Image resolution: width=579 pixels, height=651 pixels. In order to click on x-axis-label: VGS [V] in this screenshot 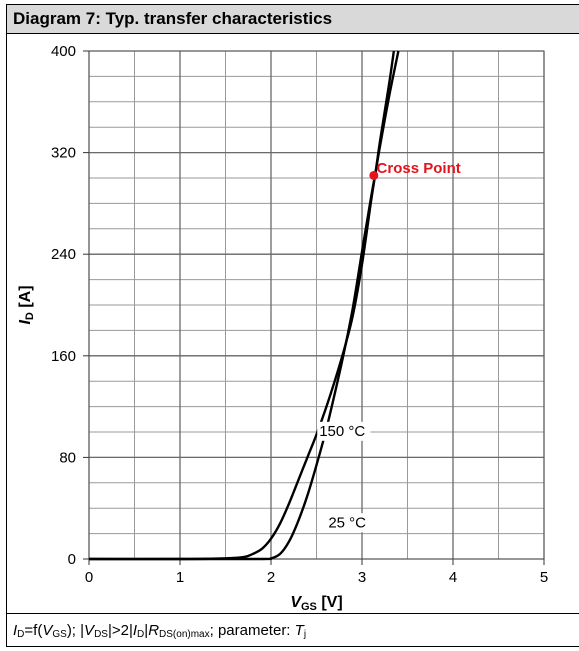, I will do `click(316, 603)`.